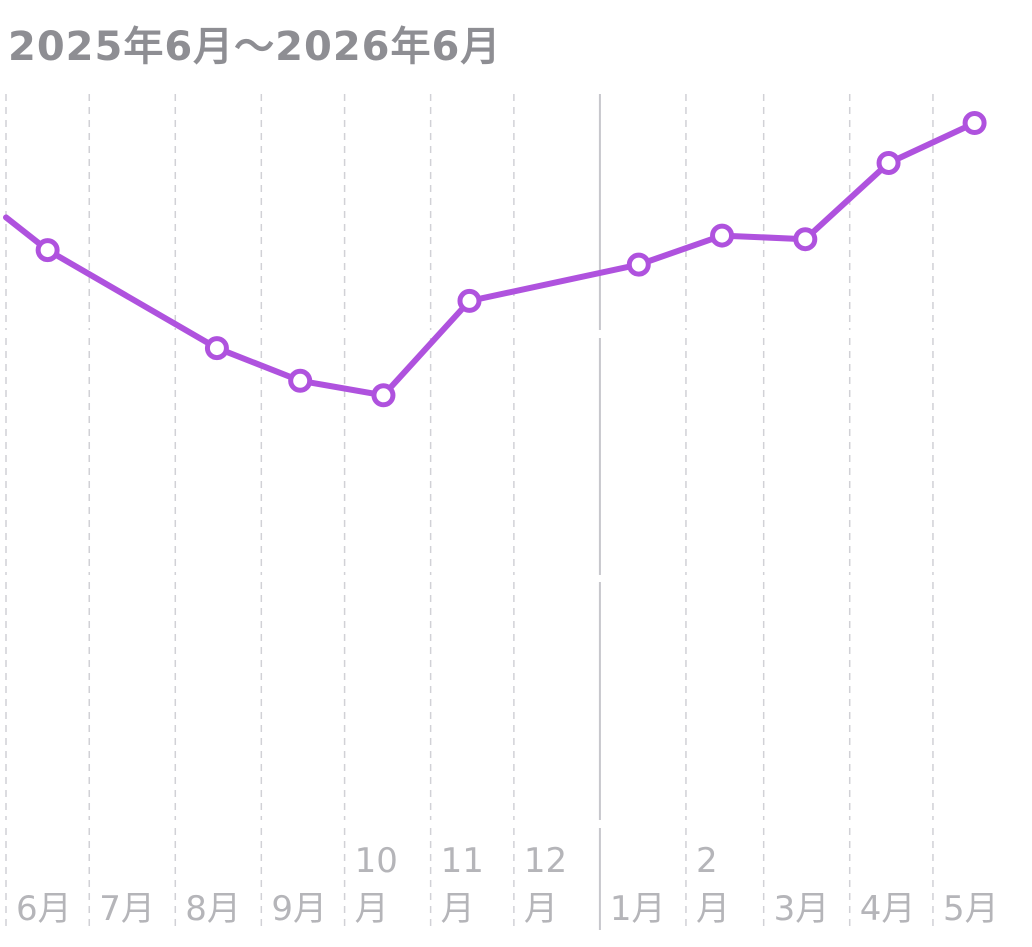 The image size is (1032, 947). Describe the element at coordinates (44, 909) in the screenshot. I see `x-tick-label: 6月` at that location.